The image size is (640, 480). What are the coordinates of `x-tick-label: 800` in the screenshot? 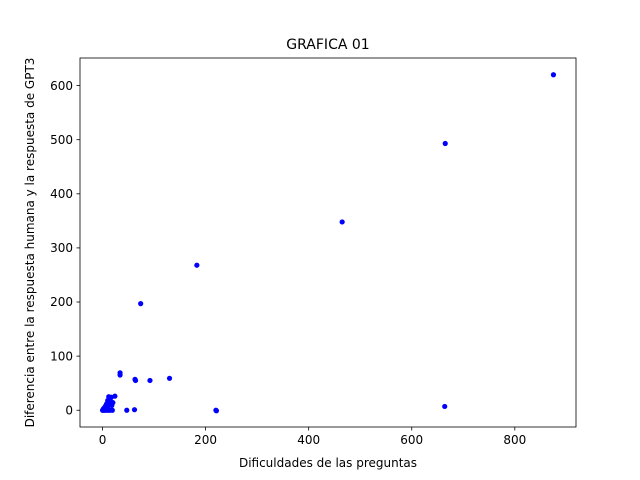 It's located at (514, 440).